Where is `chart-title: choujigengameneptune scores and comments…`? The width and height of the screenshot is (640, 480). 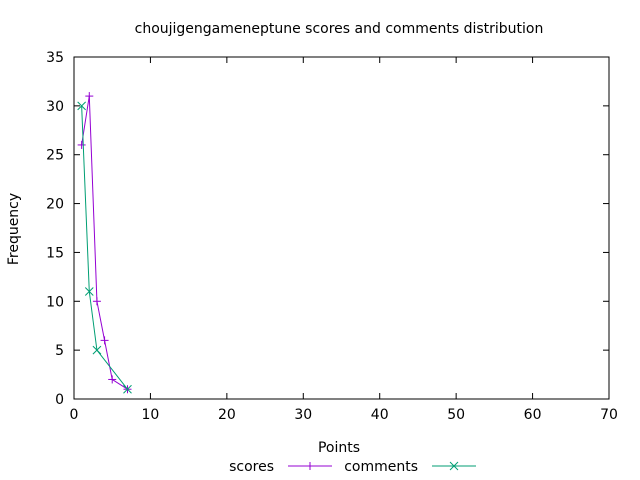
chart-title: choujigengameneptune scores and comments… is located at coordinates (339, 29).